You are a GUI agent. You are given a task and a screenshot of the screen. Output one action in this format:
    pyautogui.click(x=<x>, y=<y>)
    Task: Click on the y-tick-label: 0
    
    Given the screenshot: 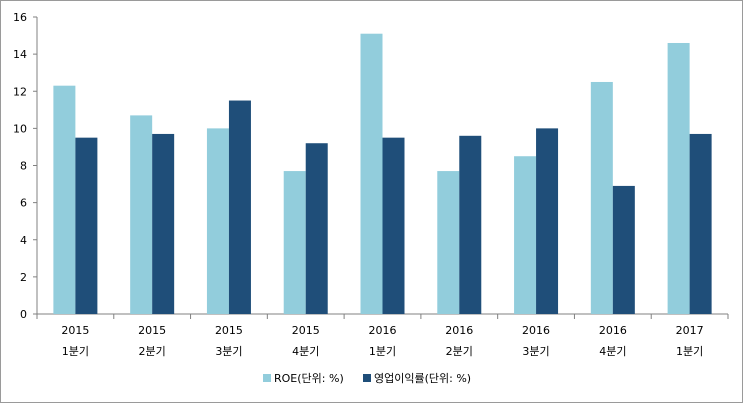 What is the action you would take?
    pyautogui.click(x=23, y=314)
    